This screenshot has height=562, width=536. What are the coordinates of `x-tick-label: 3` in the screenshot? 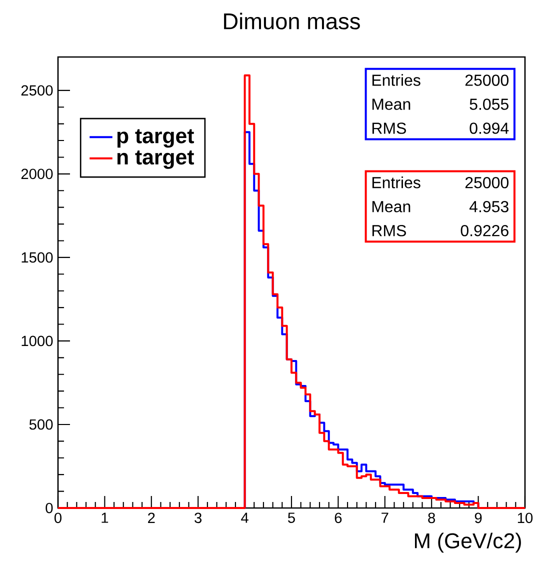 It's located at (198, 518).